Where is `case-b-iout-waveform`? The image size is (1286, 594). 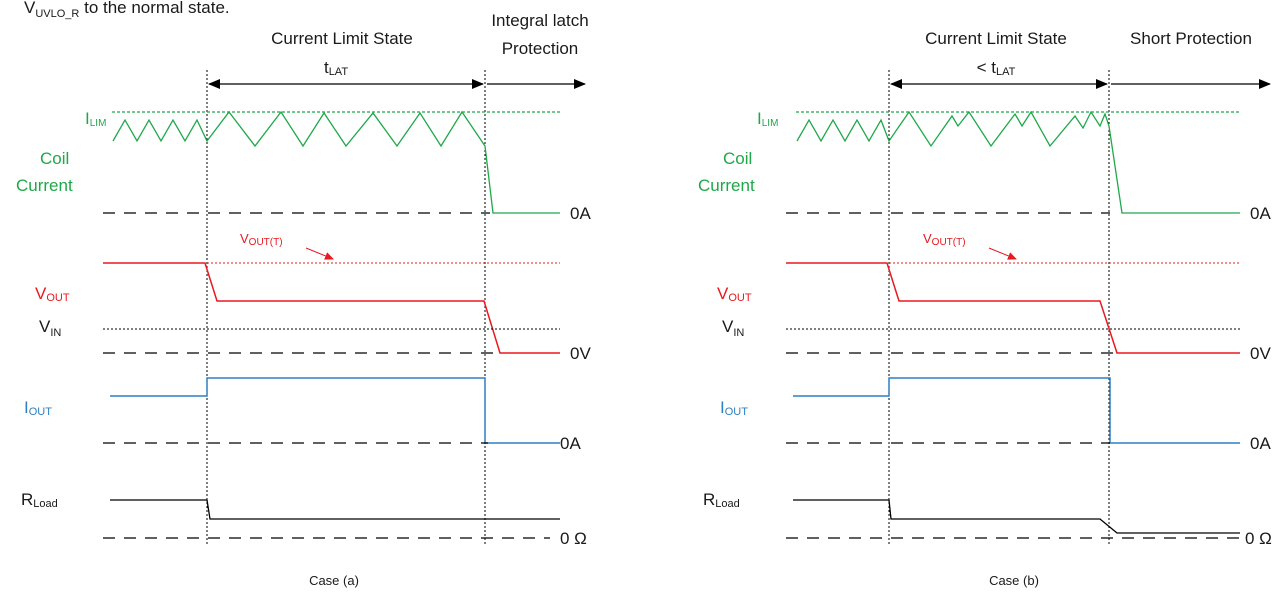
case-b-iout-waveform is located at coordinates (1016, 410).